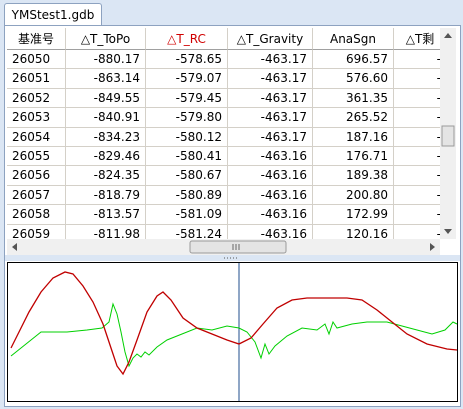 This screenshot has width=463, height=409. What do you see at coordinates (353, 39) in the screenshot?
I see `column-header: AnaSgn` at bounding box center [353, 39].